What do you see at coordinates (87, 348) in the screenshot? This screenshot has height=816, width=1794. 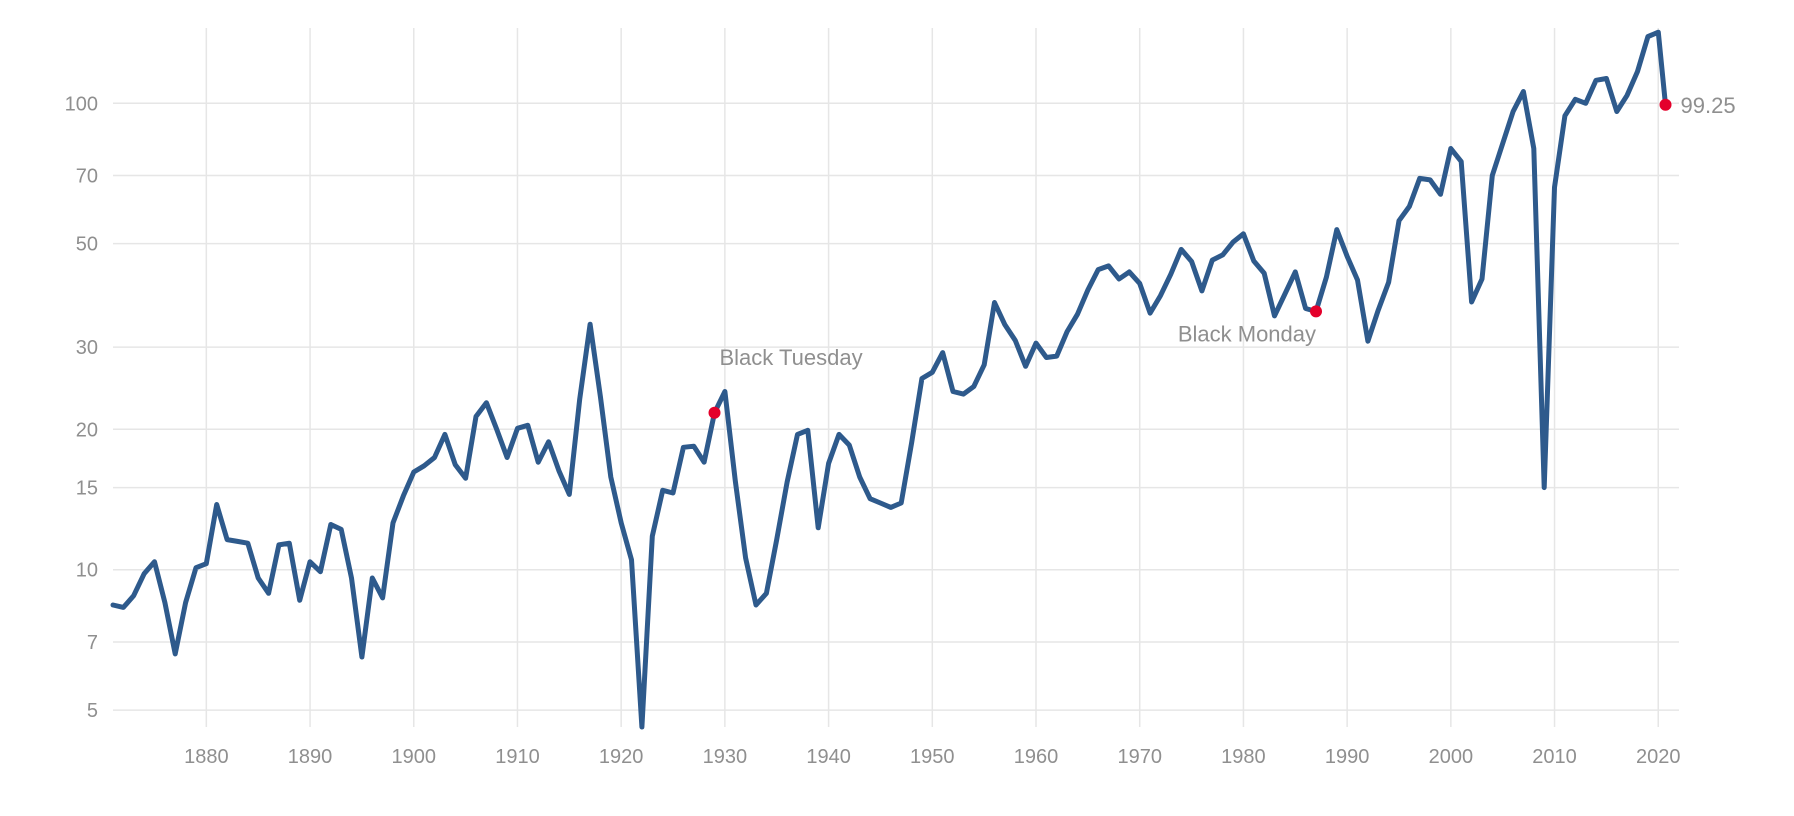 I see `y-tick-label: 30` at bounding box center [87, 348].